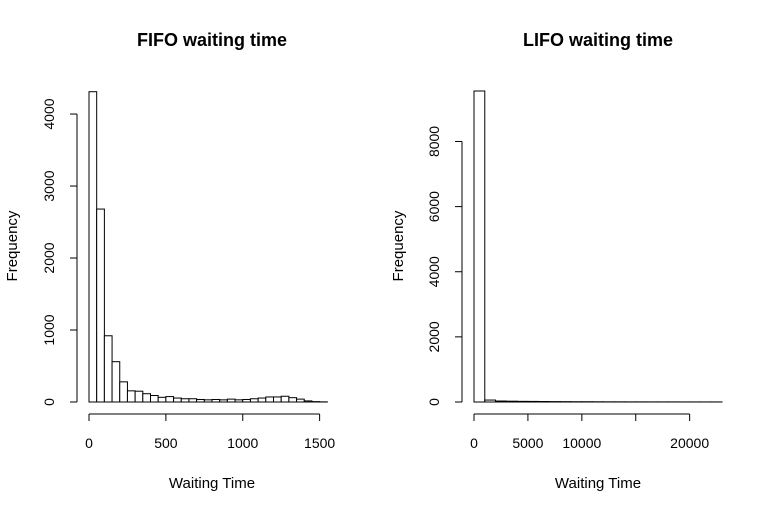  What do you see at coordinates (474, 443) in the screenshot?
I see `lifo-x-tick-label: 0` at bounding box center [474, 443].